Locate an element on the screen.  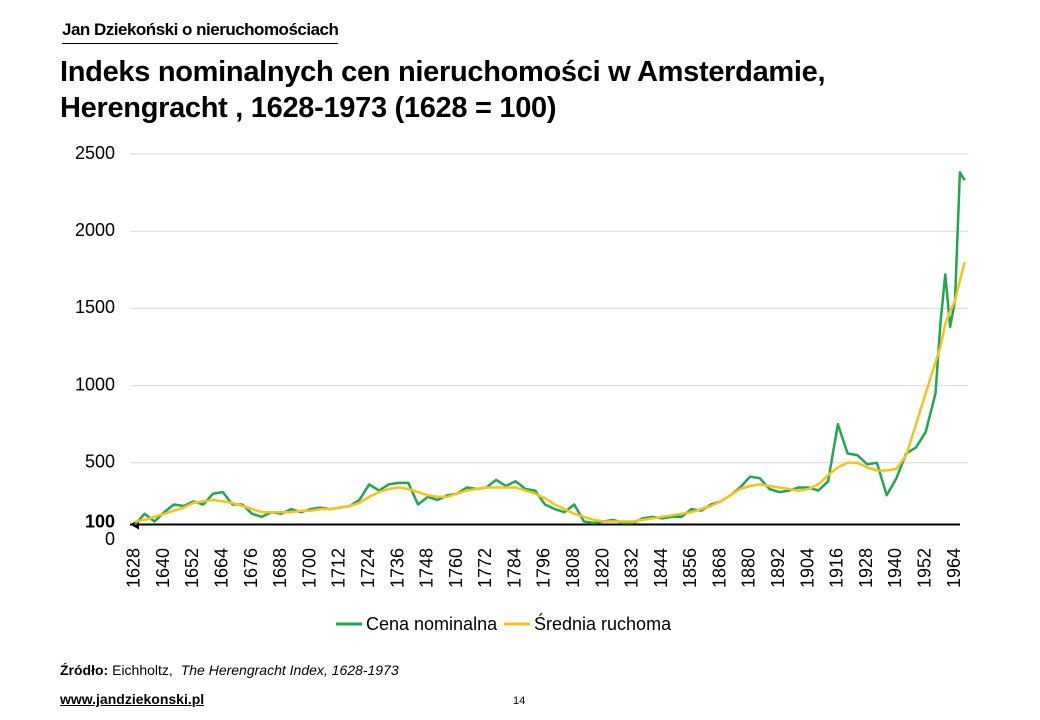
x-tick-label: 1796 is located at coordinates (544, 568).